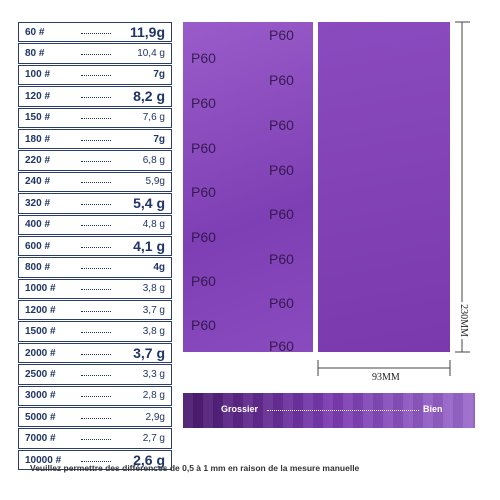  Describe the element at coordinates (40, 332) in the screenshot. I see `grit: 1500 #` at that location.